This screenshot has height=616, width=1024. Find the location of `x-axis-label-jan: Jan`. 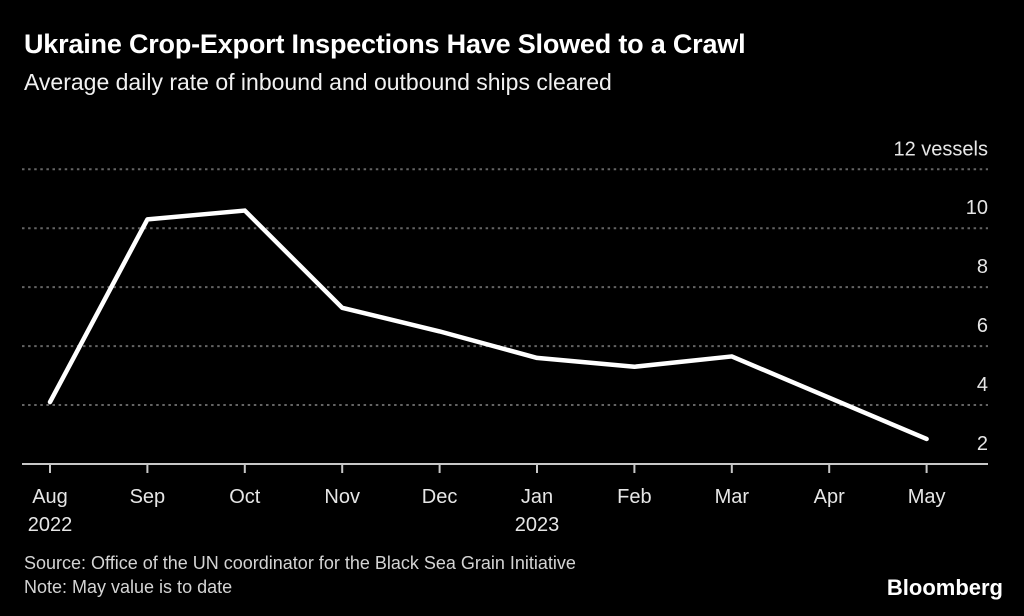

x-axis-label-jan: Jan is located at coordinates (537, 497).